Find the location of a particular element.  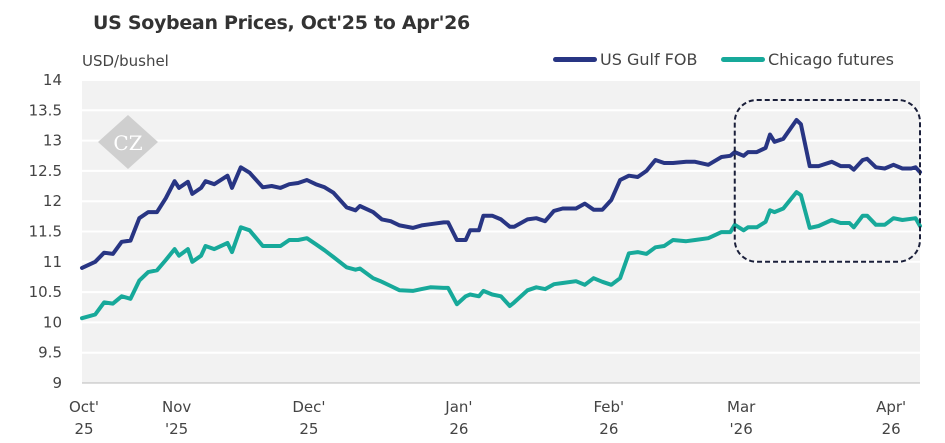

y-tick-label: 10 is located at coordinates (52, 322).